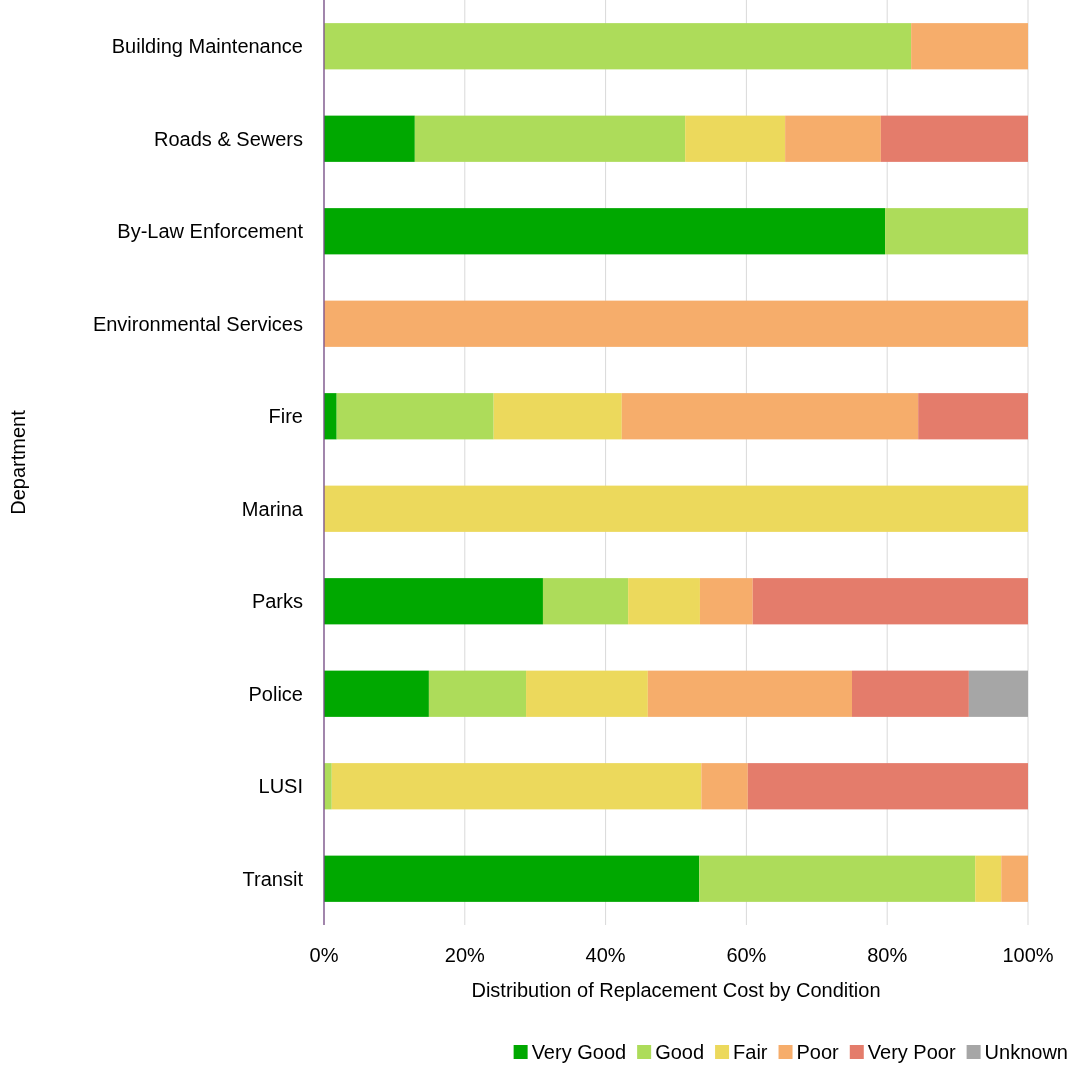  What do you see at coordinates (680, 1052) in the screenshot?
I see `legend-label: Good` at bounding box center [680, 1052].